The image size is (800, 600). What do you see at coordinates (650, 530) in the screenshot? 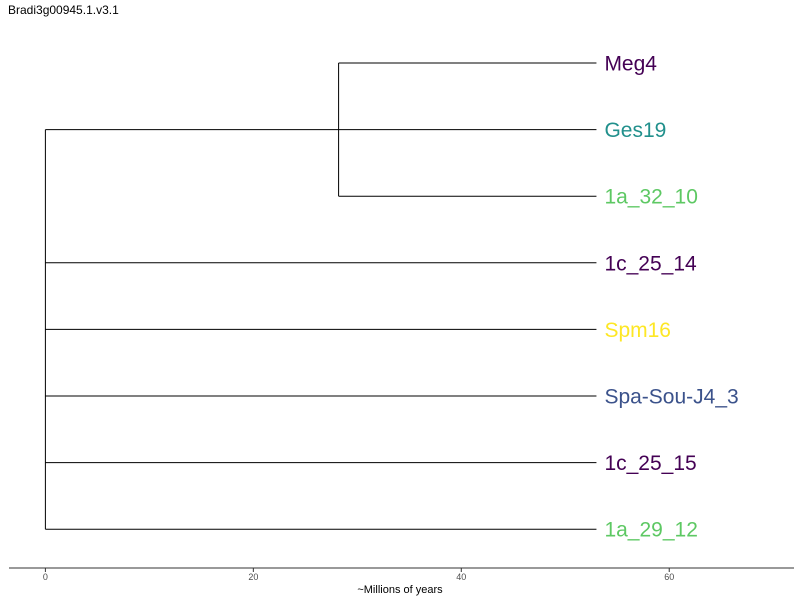
I see `tip-label: 1a_29_12` at bounding box center [650, 530].